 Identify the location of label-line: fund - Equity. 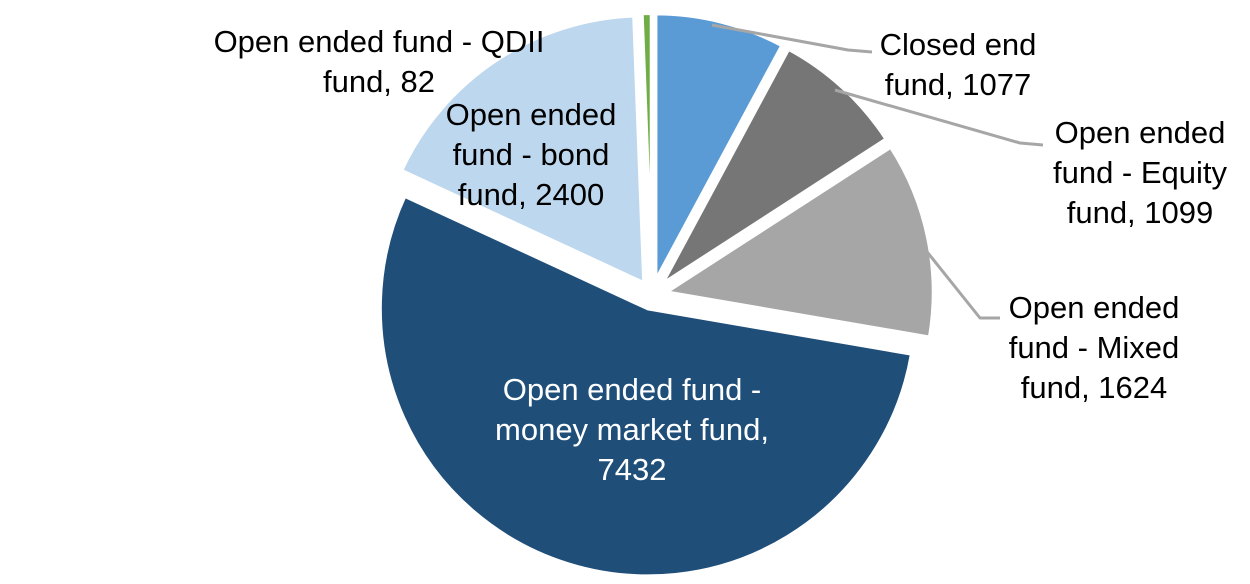
(1140, 172).